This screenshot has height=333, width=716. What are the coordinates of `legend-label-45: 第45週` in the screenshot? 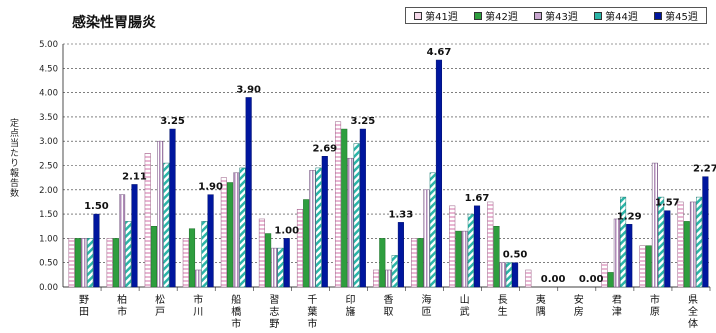 It's located at (681, 17).